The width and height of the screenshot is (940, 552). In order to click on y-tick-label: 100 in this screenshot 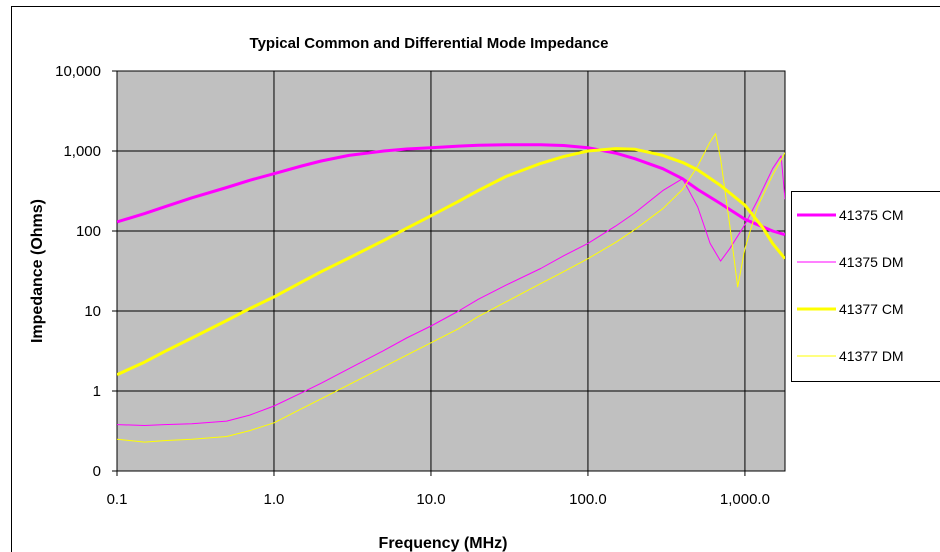, I will do `click(88, 231)`.